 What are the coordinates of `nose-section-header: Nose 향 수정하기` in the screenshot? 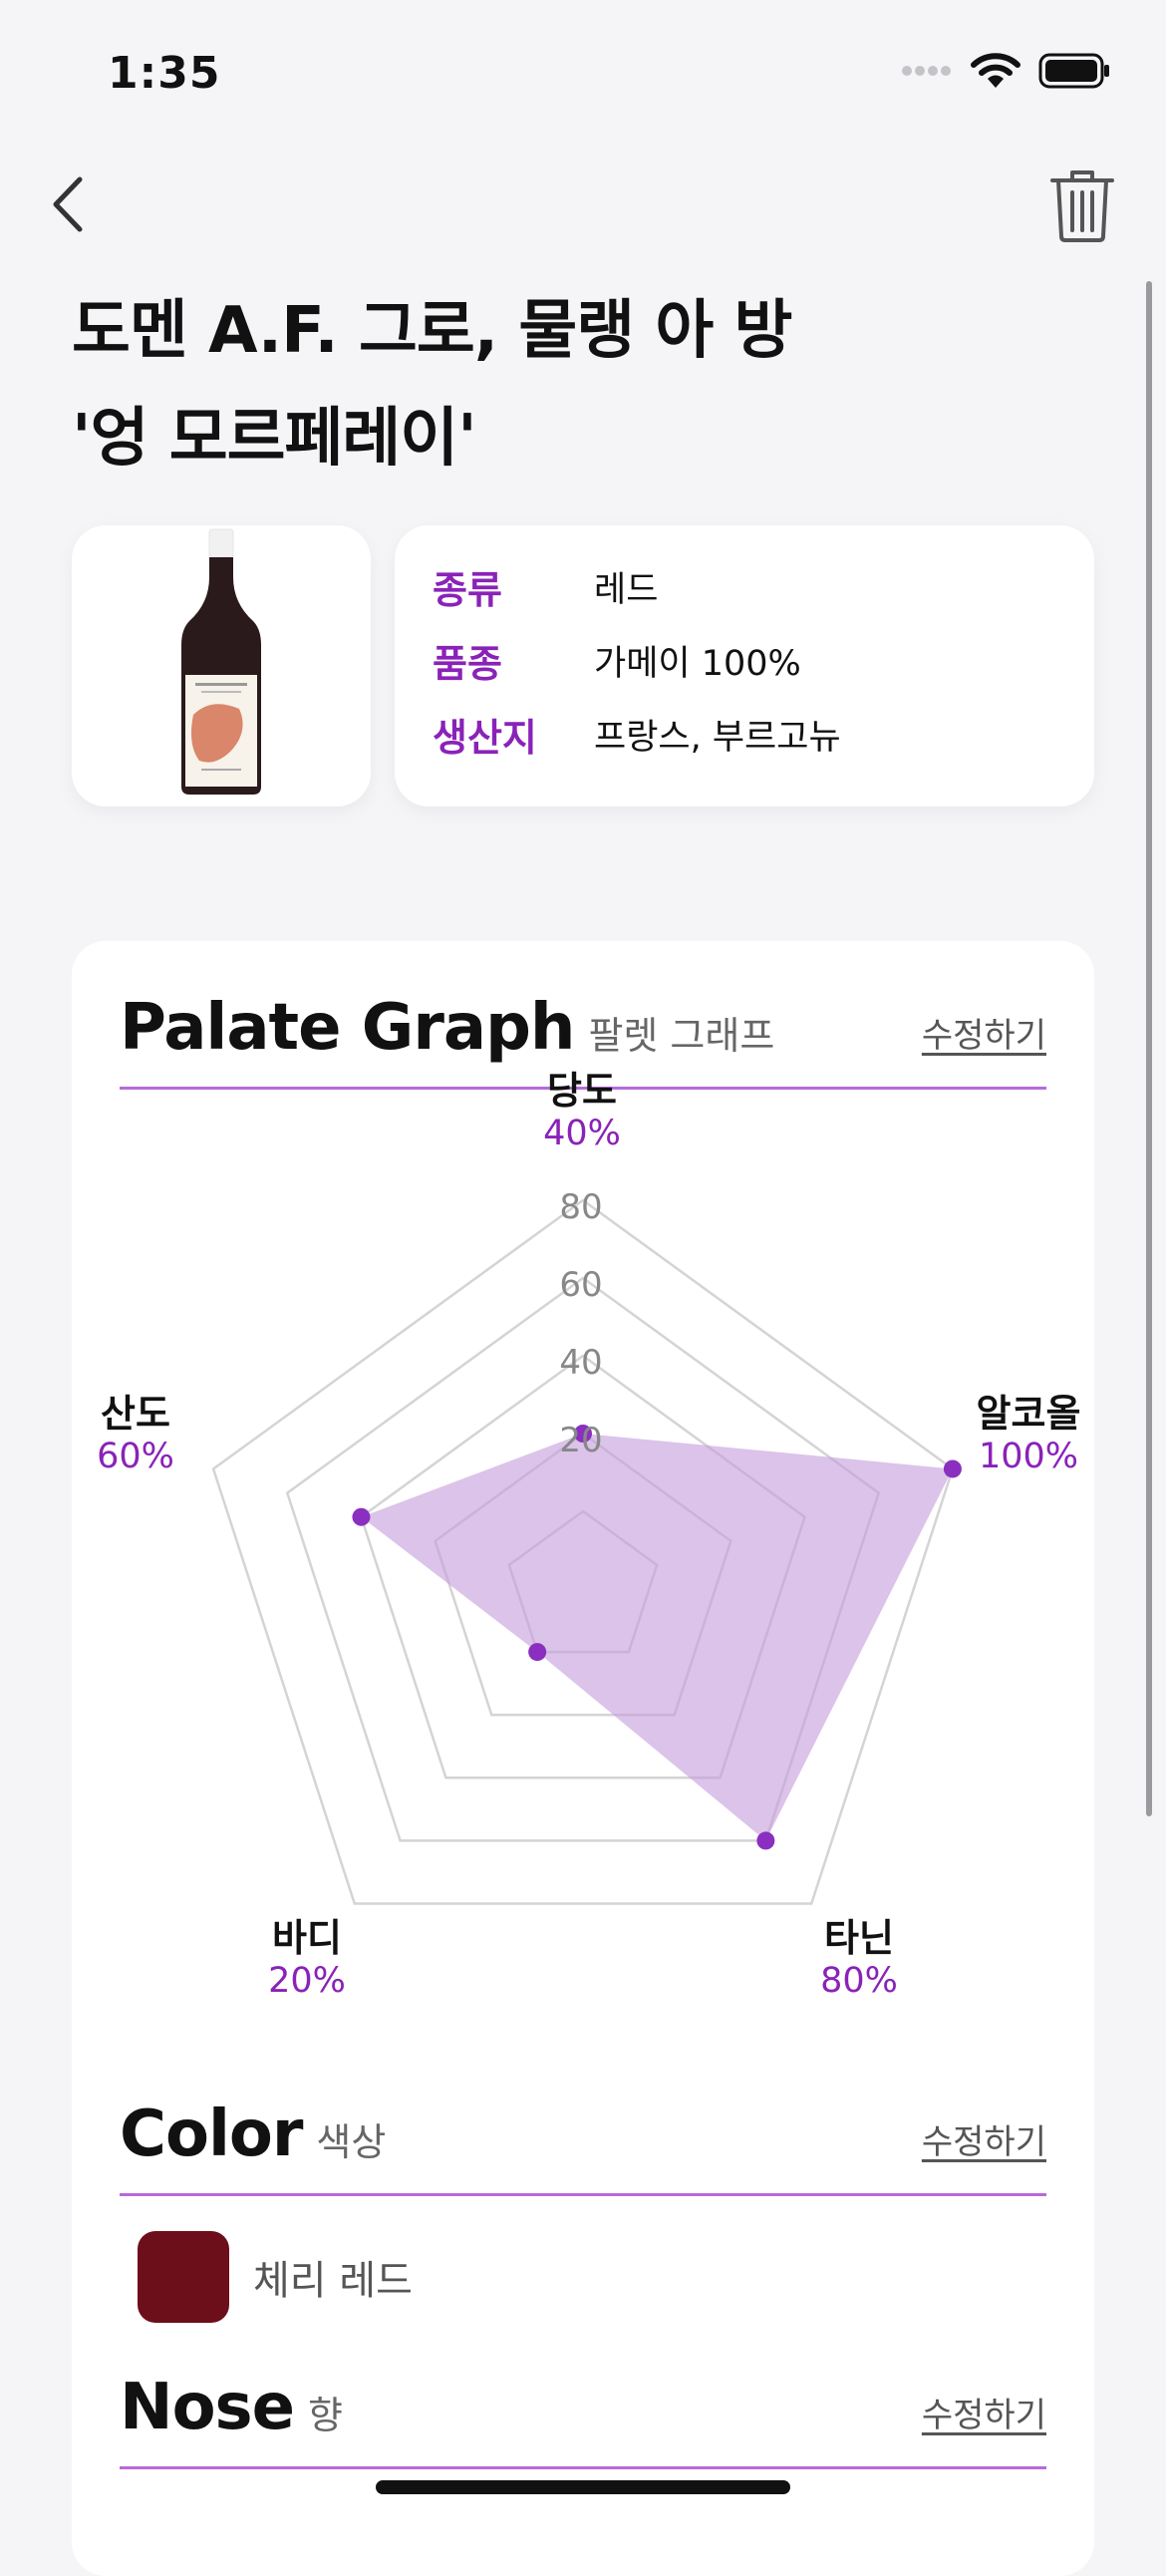 It's located at (583, 2420).